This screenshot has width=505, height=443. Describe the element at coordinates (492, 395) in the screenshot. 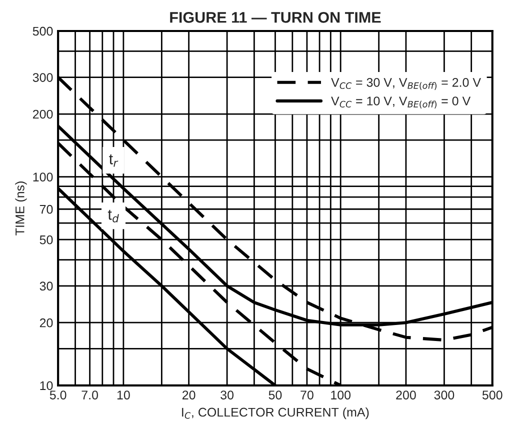

I see `x-tick-label: 500` at that location.